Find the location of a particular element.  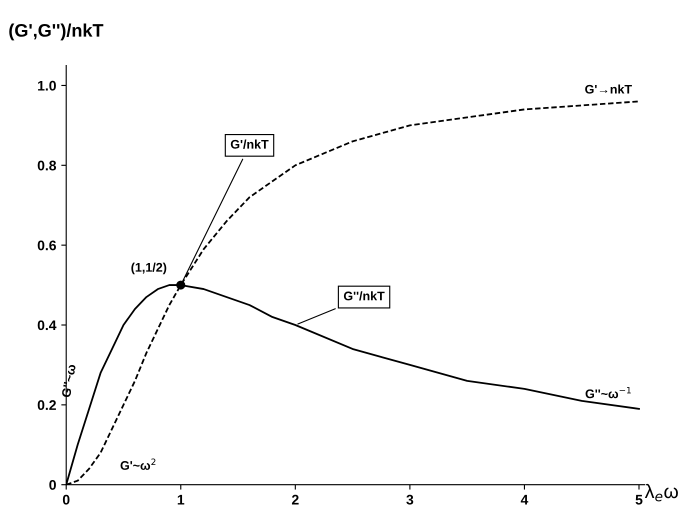

annotation: G'→nkT is located at coordinates (608, 89).